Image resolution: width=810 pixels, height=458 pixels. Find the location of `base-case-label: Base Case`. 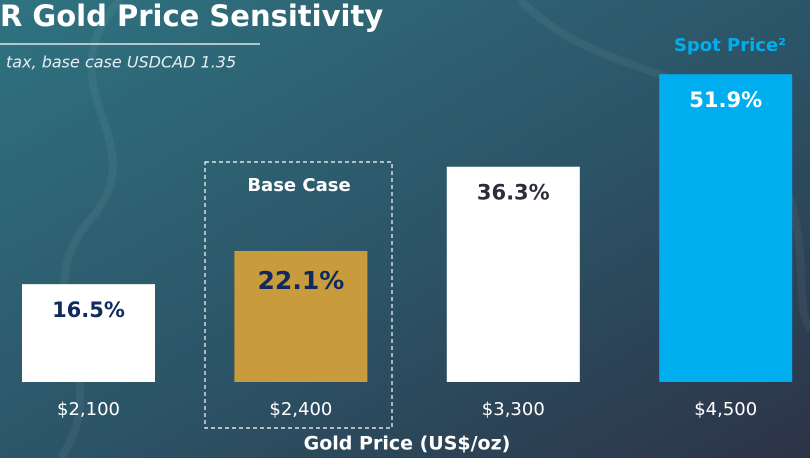

base-case-label: Base Case is located at coordinates (298, 185).